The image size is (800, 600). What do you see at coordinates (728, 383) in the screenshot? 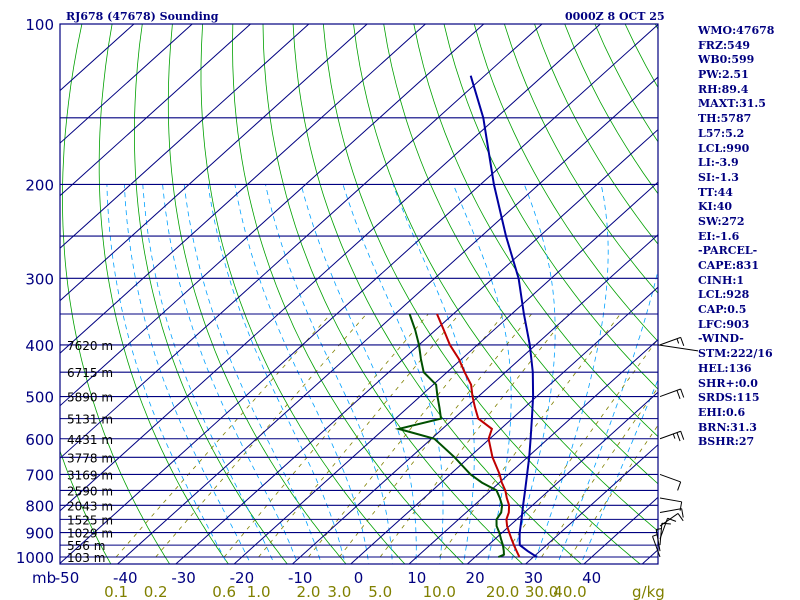
I see `sounding-parameter: SHR+:0.0` at bounding box center [728, 383].